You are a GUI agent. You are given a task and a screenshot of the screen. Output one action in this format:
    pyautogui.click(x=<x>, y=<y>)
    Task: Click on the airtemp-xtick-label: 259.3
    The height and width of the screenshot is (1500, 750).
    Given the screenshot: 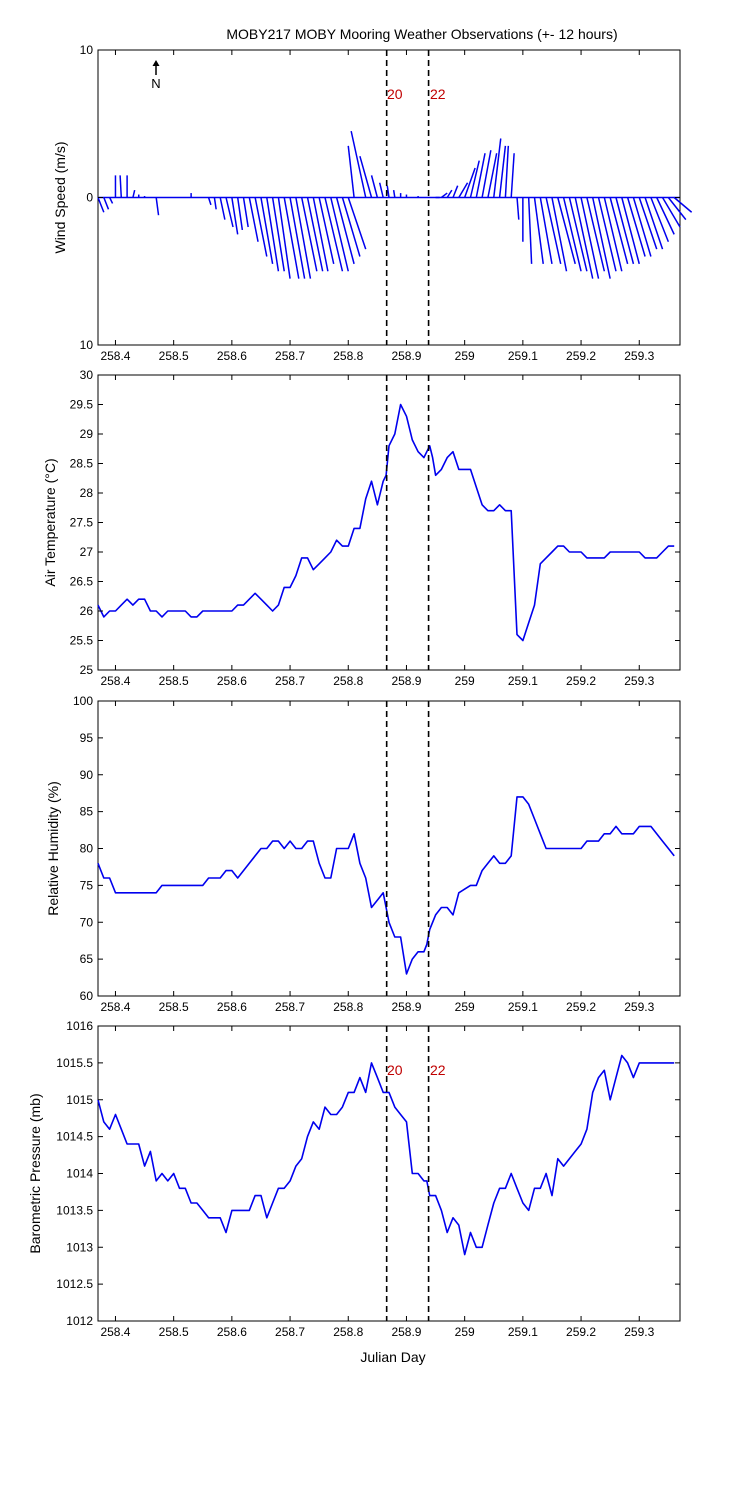 What is the action you would take?
    pyautogui.click(x=639, y=681)
    